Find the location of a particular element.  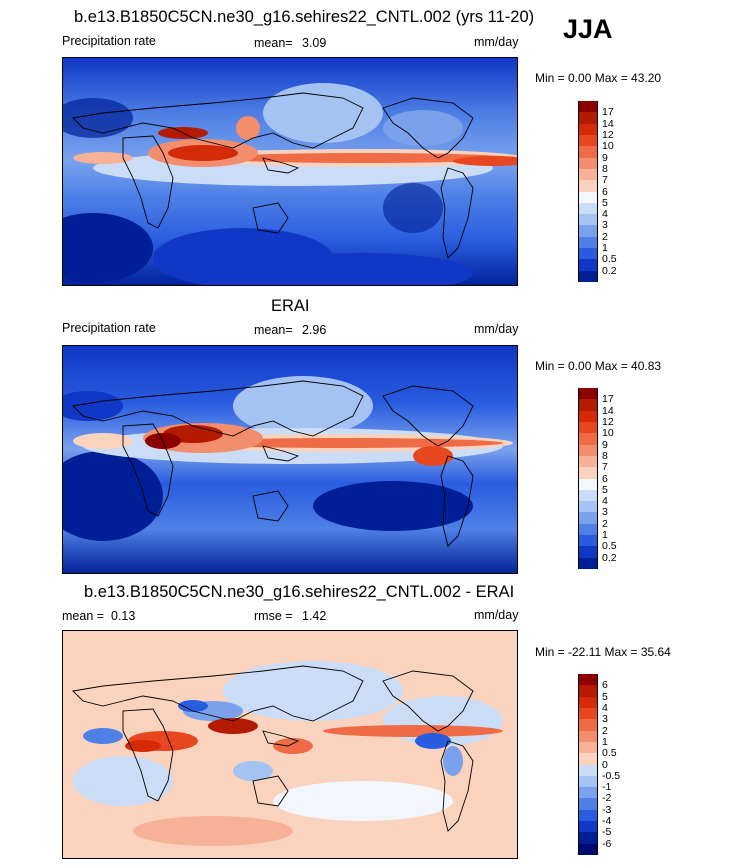

panel2-variable-label: Precipitation rate is located at coordinates (109, 328).